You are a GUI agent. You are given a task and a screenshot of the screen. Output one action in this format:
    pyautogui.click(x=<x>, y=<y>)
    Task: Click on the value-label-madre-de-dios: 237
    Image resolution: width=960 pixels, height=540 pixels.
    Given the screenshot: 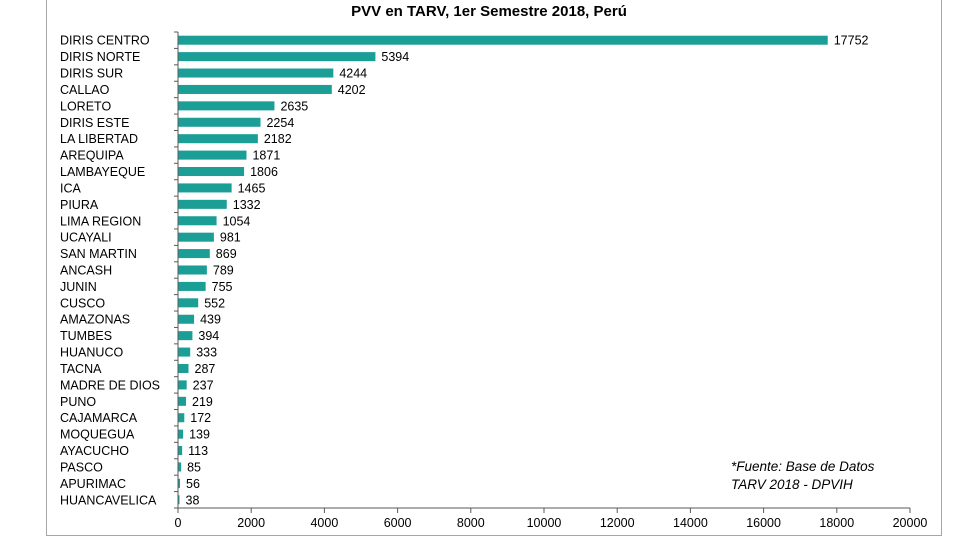 What is the action you would take?
    pyautogui.click(x=203, y=385)
    